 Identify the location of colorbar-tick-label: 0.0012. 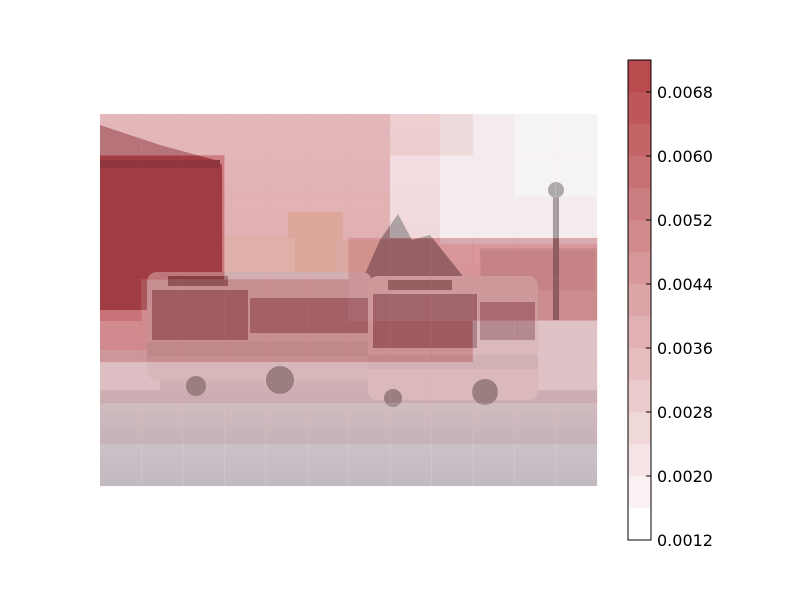
(685, 540).